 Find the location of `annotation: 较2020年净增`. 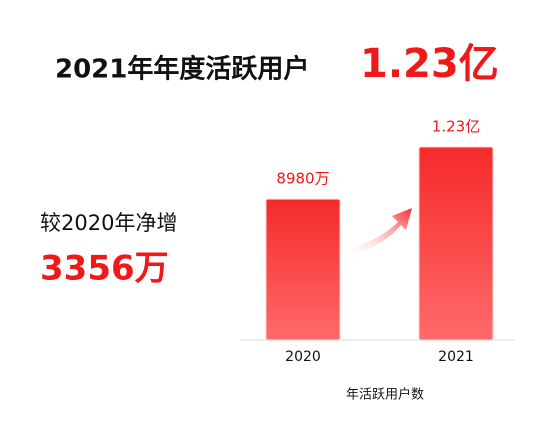

annotation: 较2020年净增 is located at coordinates (108, 223).